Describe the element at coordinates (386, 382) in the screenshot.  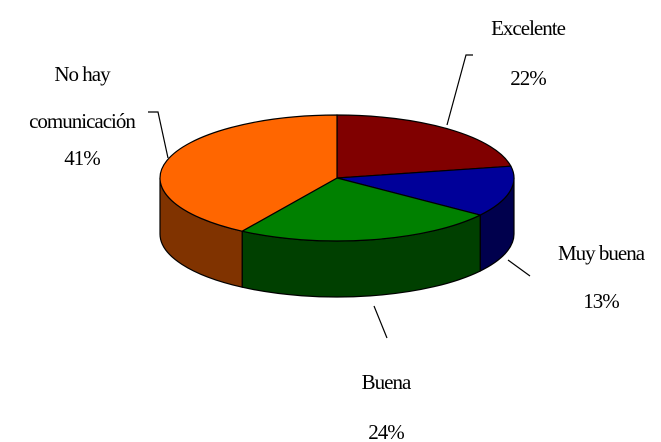
I see `slice-label: Buena` at that location.